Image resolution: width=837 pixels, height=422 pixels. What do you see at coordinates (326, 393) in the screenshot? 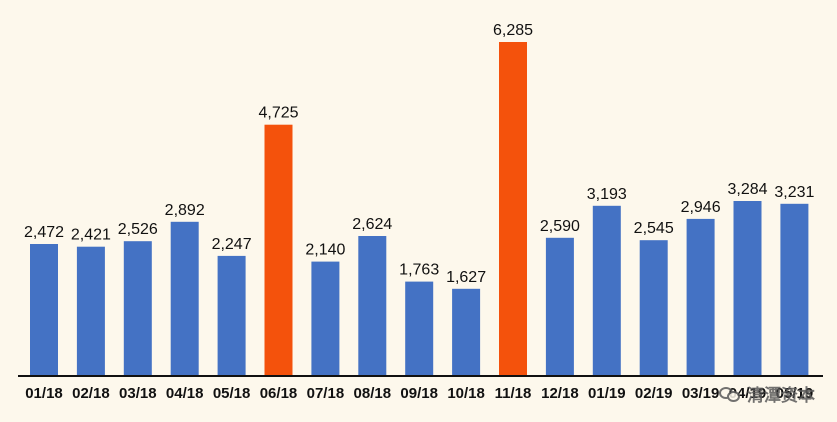
I see `tick-label-07-18: 07/18` at bounding box center [326, 393].